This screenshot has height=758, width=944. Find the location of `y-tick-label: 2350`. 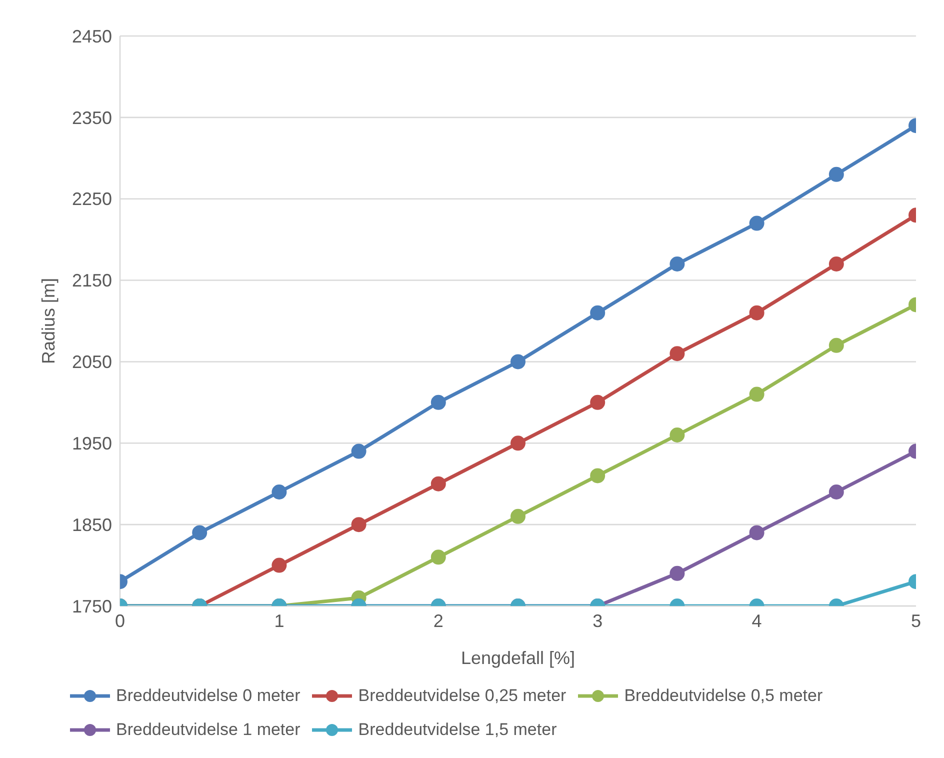

y-tick-label: 2350 is located at coordinates (92, 118).